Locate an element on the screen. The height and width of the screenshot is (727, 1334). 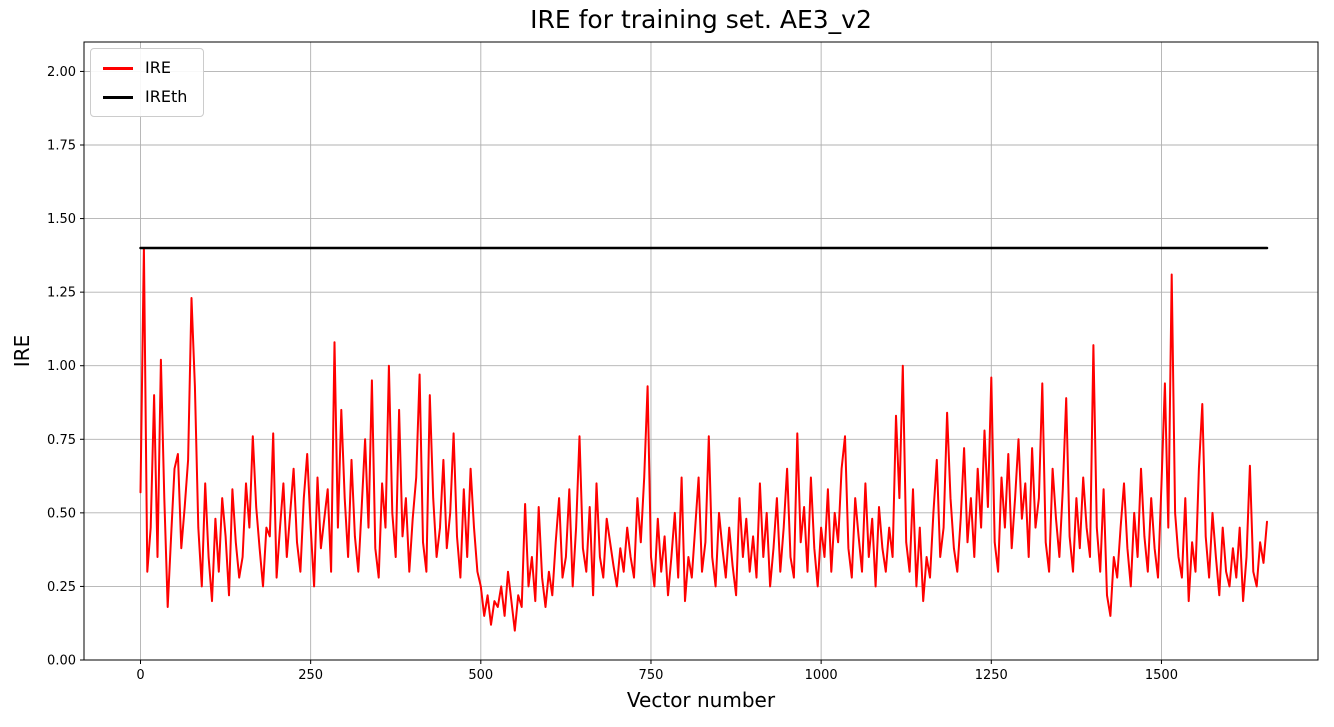
y-tick-label: 1.25 is located at coordinates (61, 293).